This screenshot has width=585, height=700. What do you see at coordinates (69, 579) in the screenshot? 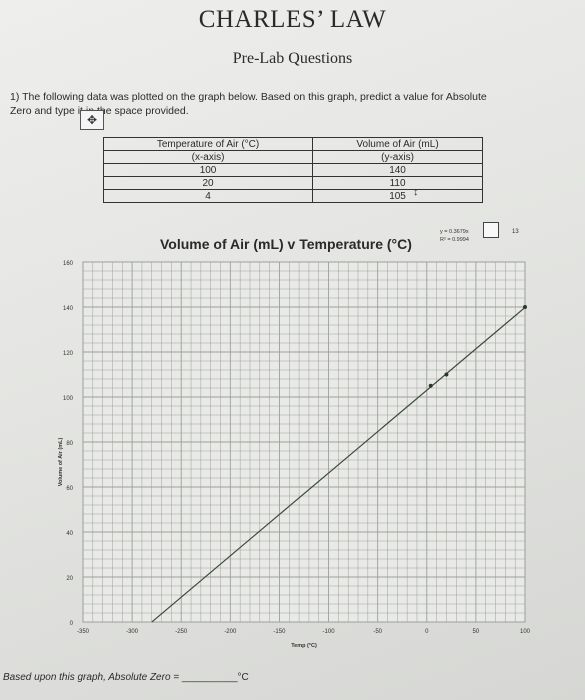
I see `y-tick-label: 20` at bounding box center [69, 579].